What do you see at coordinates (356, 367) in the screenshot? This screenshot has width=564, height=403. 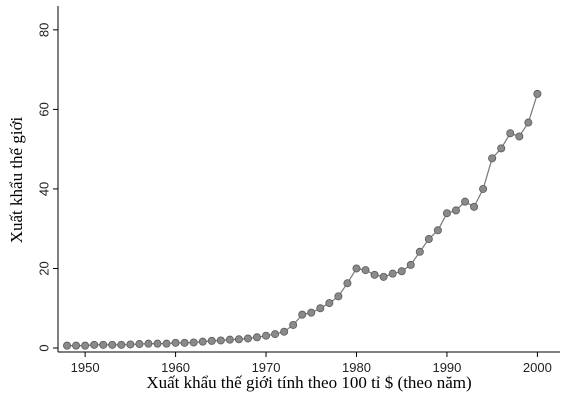 I see `x-tick-label: 1980` at bounding box center [356, 367].